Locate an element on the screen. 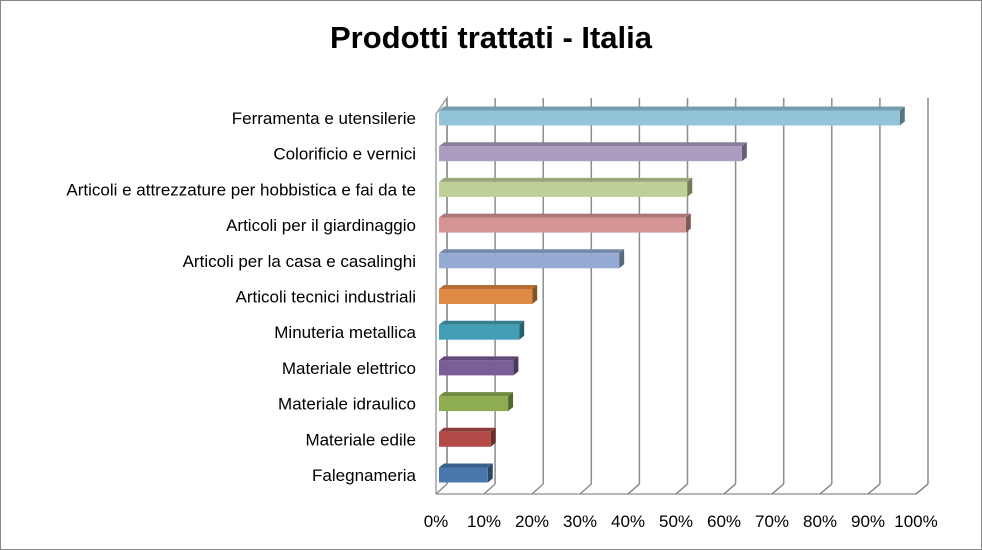 This screenshot has height=550, width=982. x-tick-label: 90% is located at coordinates (868, 521).